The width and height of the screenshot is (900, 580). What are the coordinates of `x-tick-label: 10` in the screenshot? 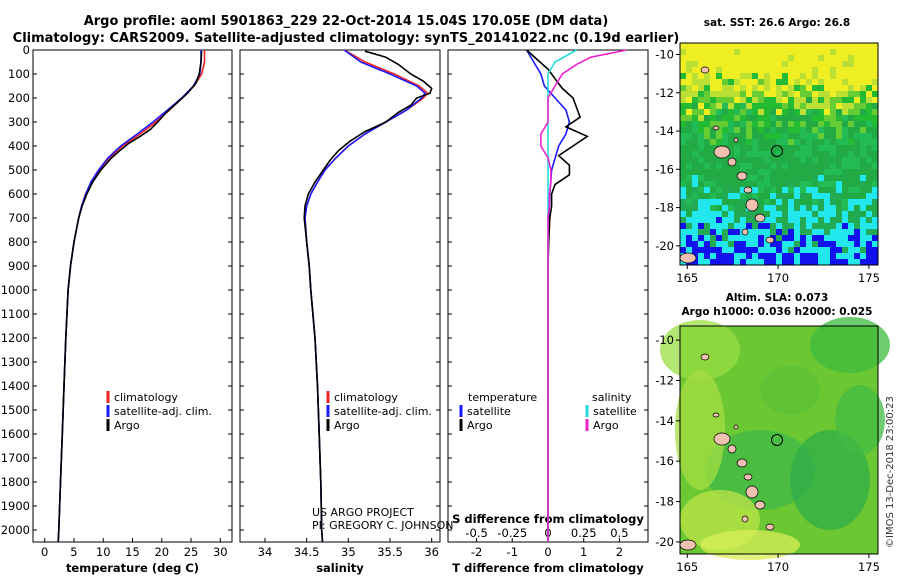 It's located at (103, 552).